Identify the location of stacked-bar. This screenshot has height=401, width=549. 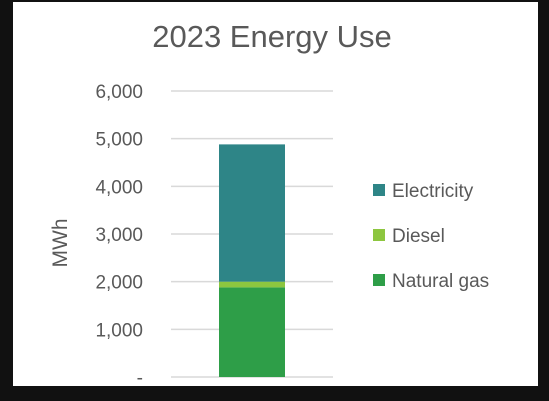
(252, 260).